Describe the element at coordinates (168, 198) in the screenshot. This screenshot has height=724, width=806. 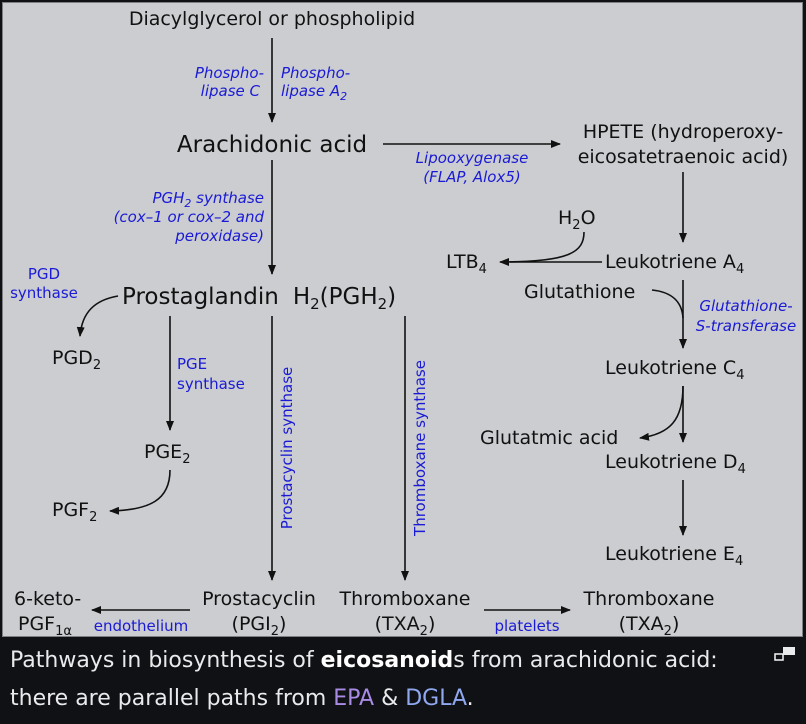
I see `pghs-part-a: PGH` at that location.